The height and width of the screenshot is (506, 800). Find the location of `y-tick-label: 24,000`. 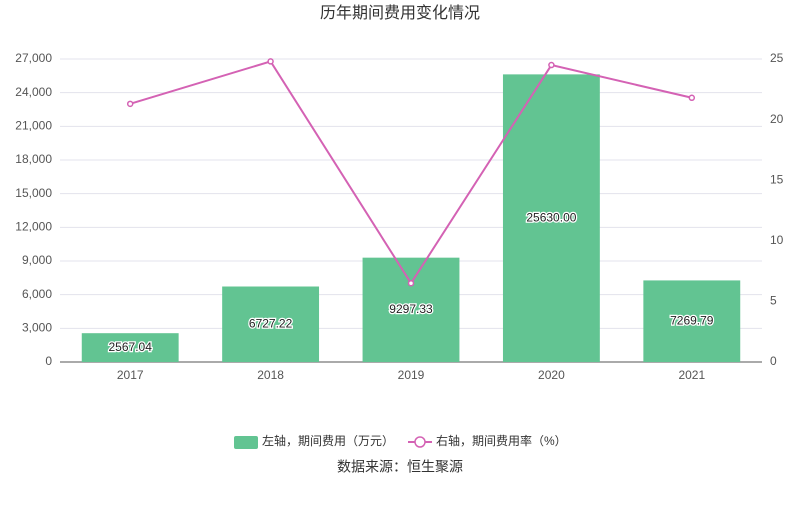

y-tick-label: 24,000 is located at coordinates (33, 92).